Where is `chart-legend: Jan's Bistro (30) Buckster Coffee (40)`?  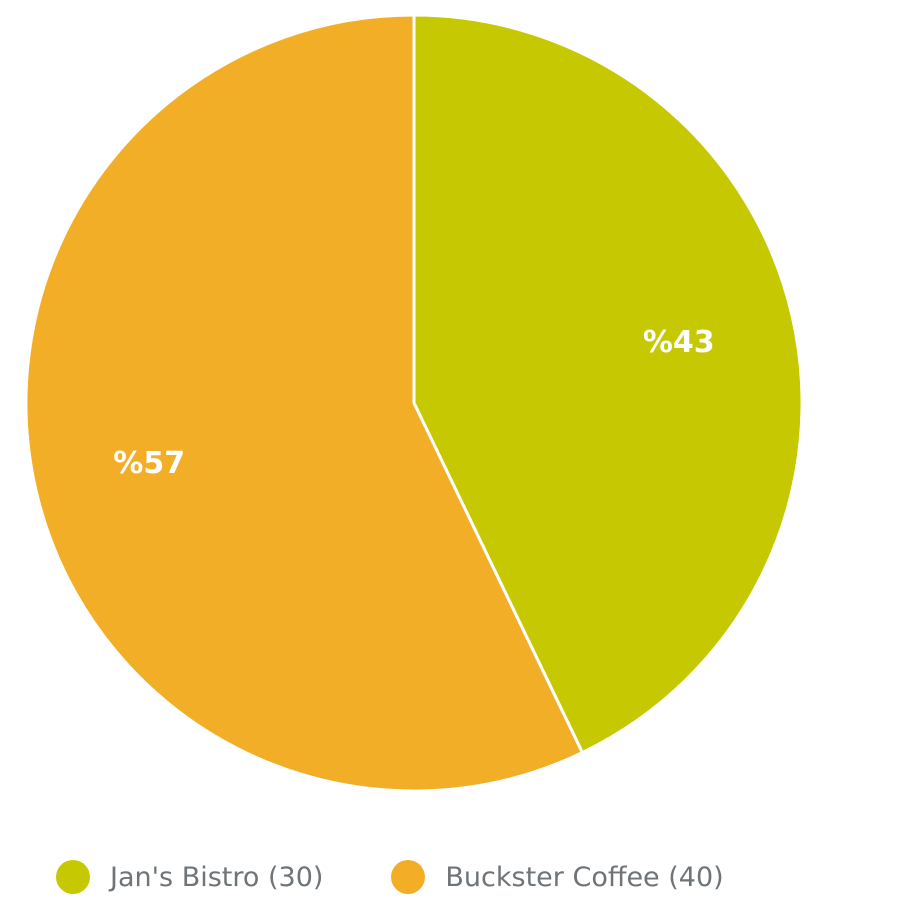
chart-legend: Jan's Bistro (30) Buckster Coffee (40) is located at coordinates (390, 877).